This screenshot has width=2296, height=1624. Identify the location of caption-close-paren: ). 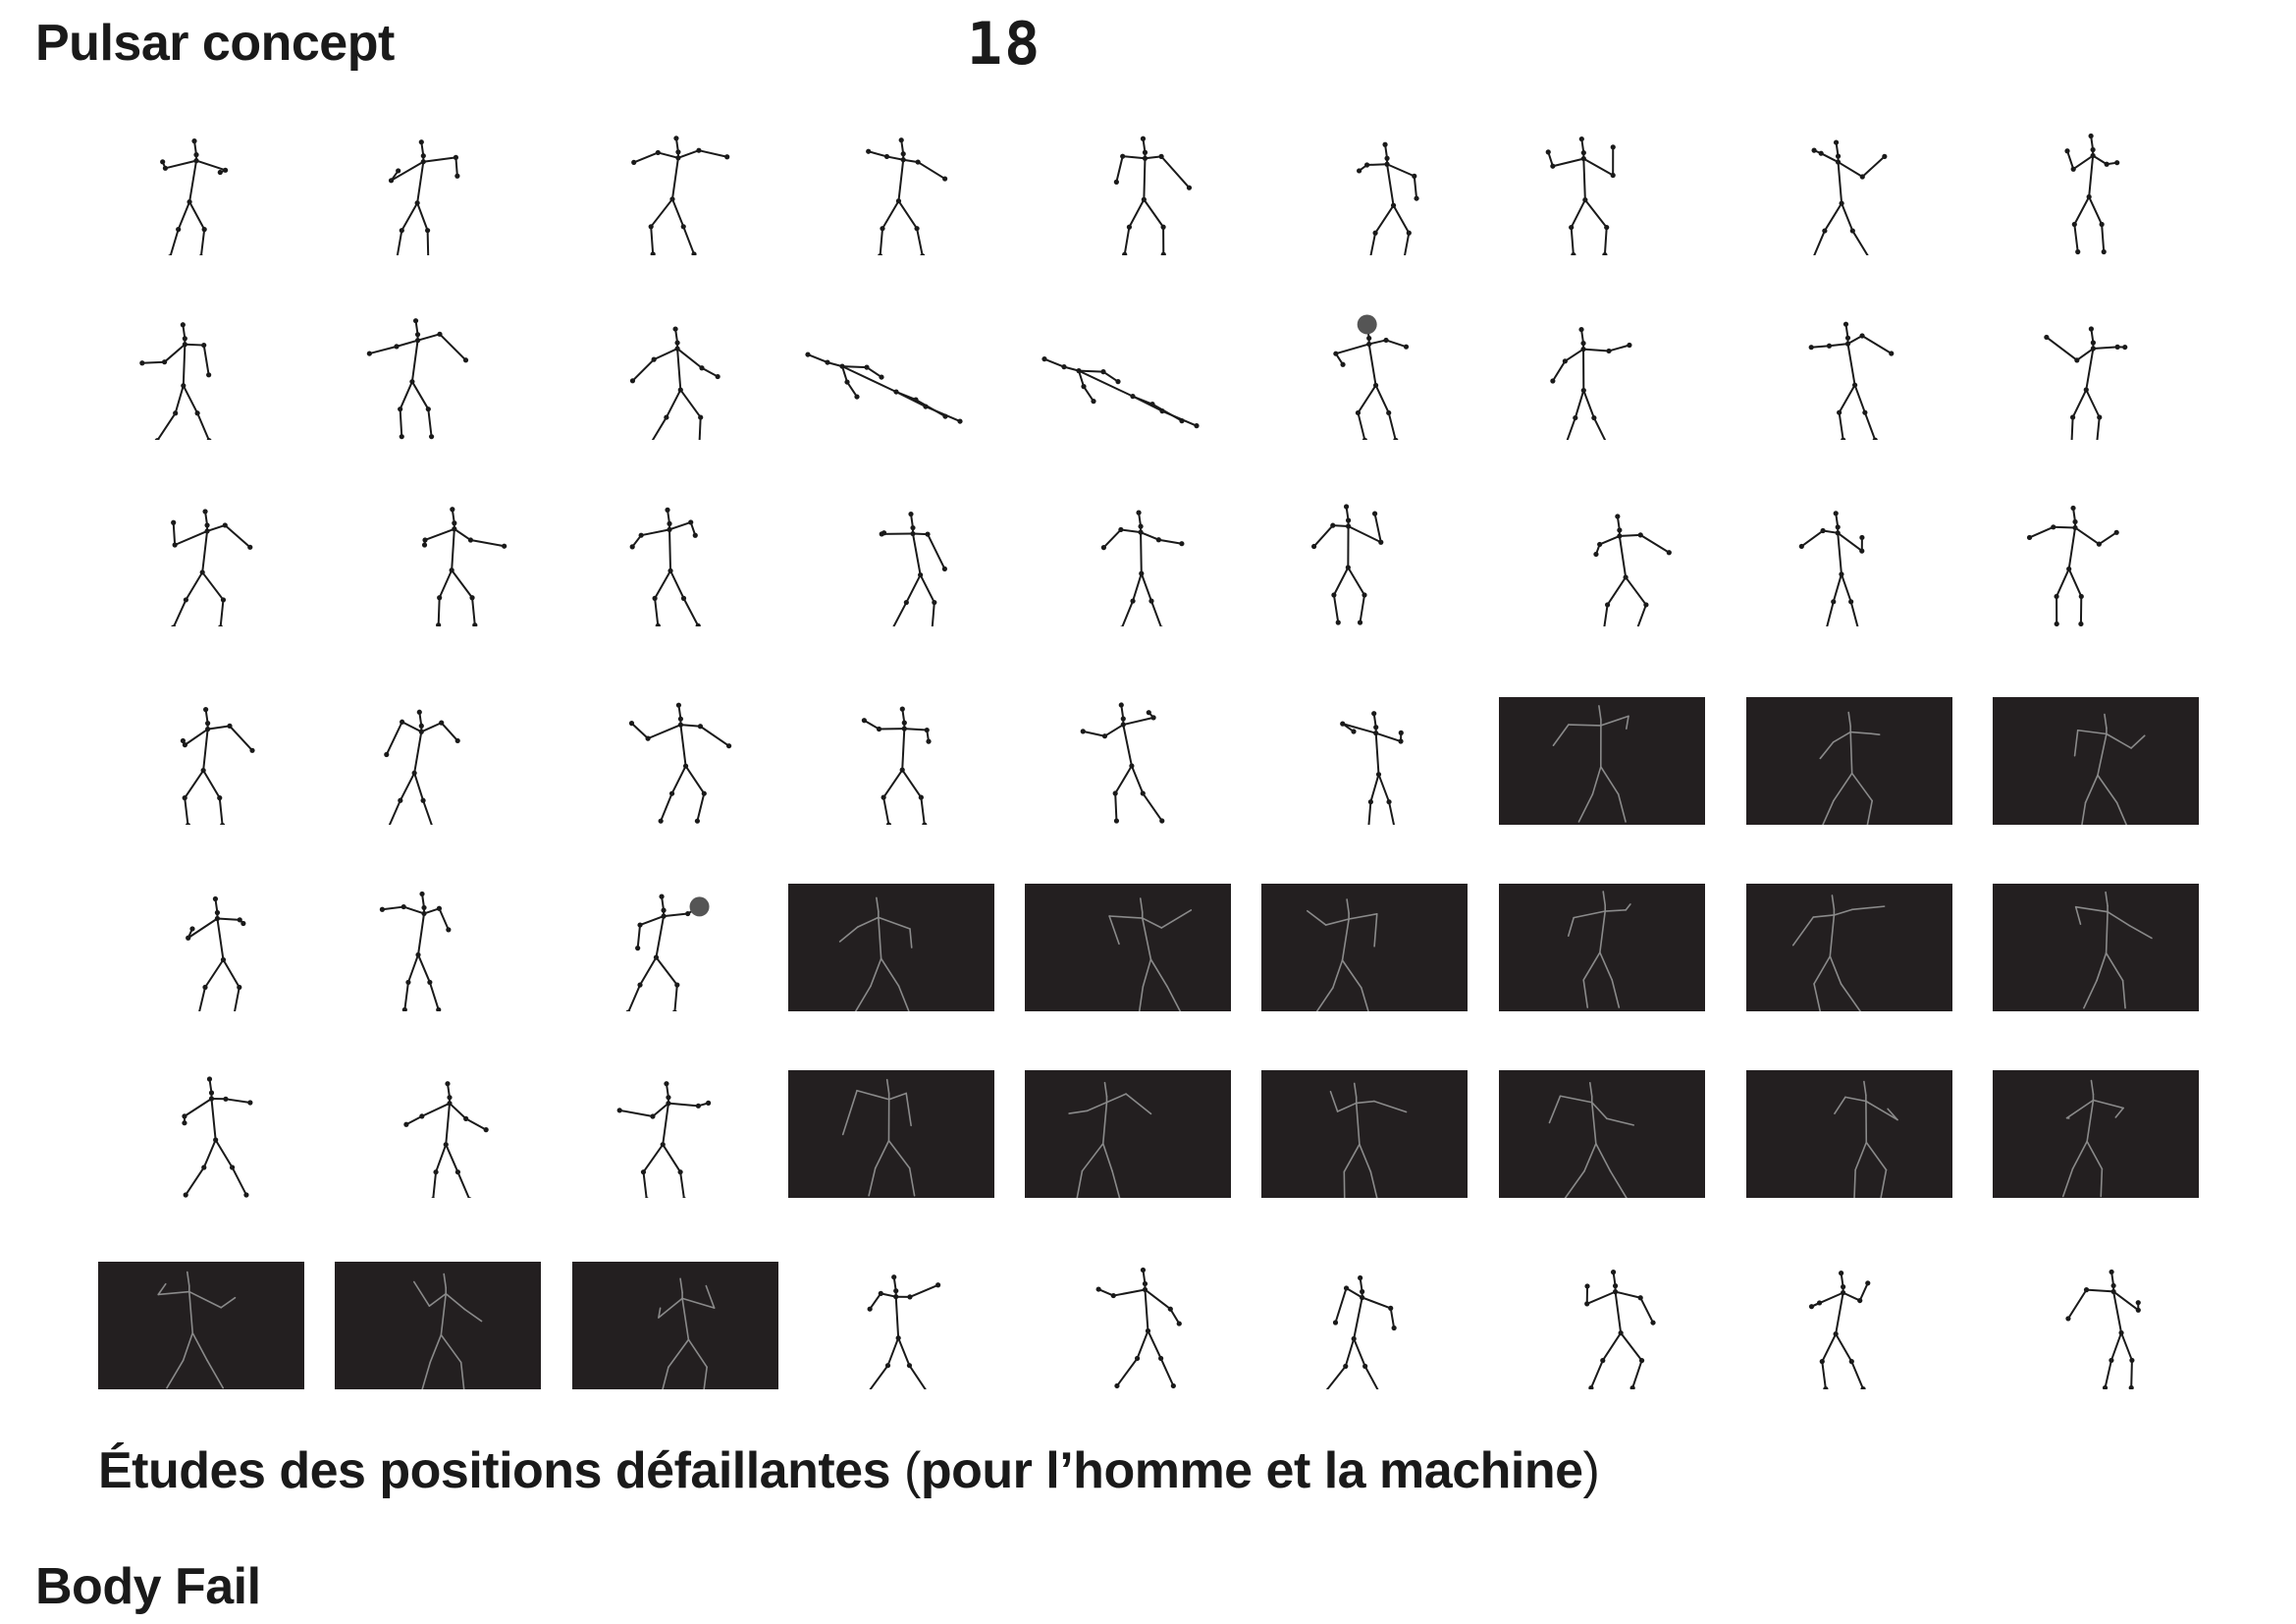
(1591, 1470).